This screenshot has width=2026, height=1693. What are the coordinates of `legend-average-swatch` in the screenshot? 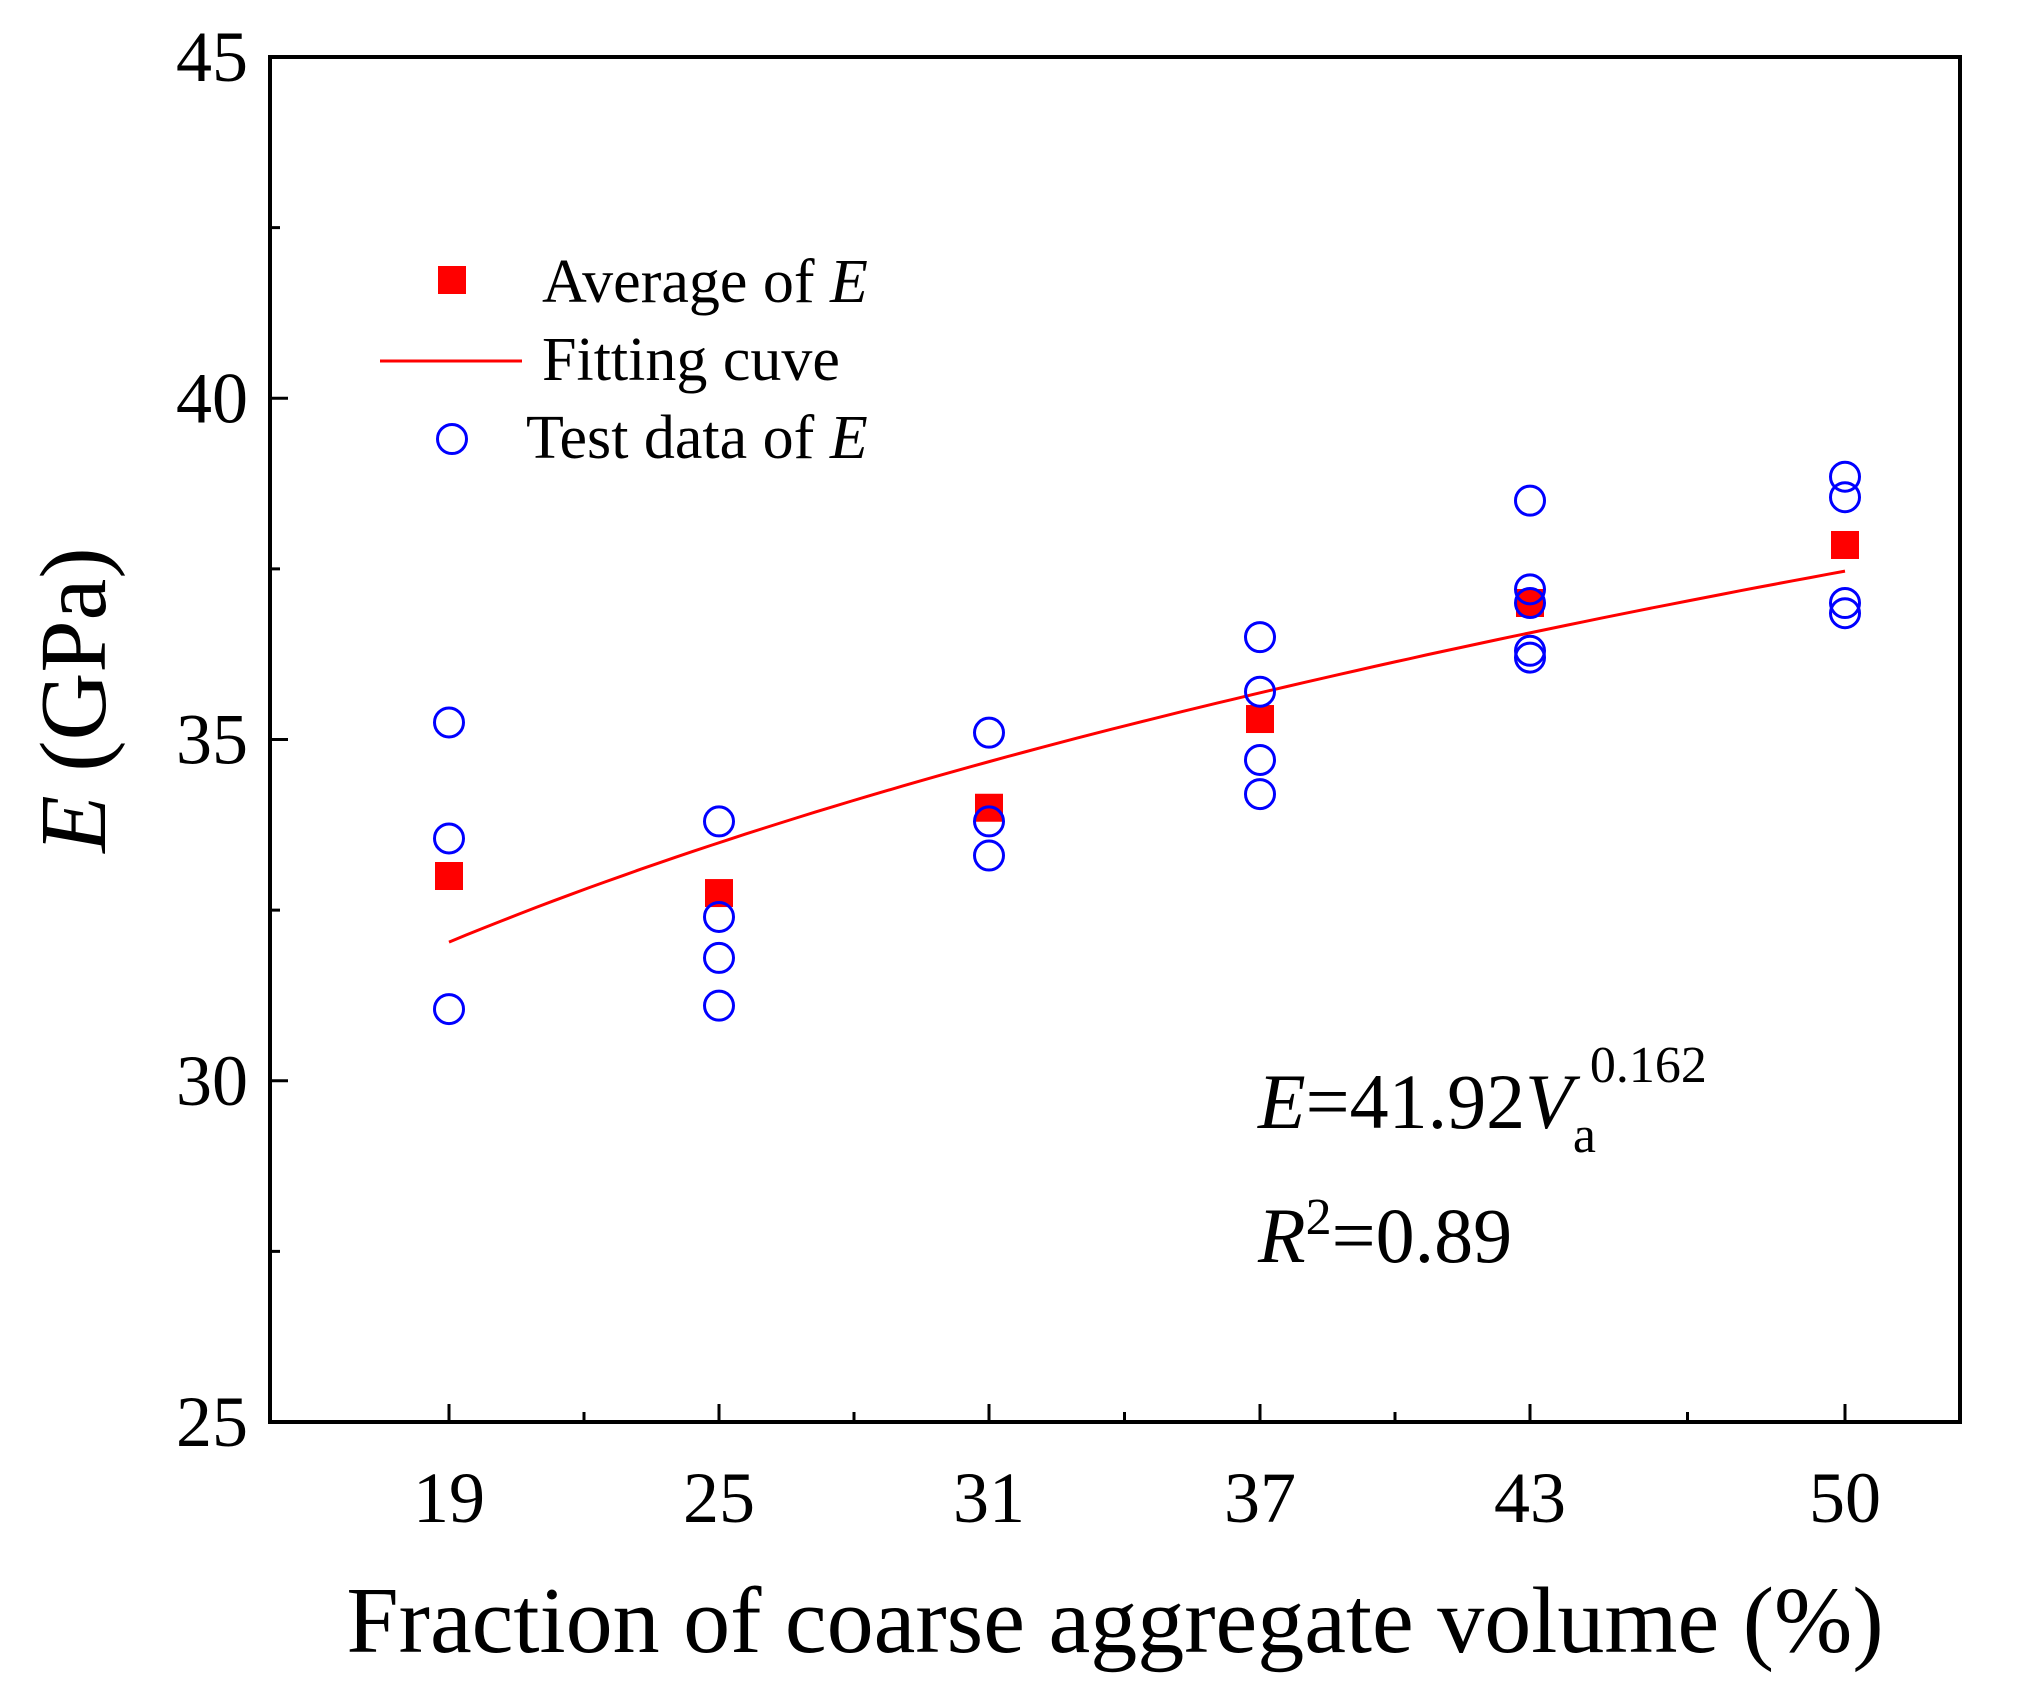 It's located at (452, 280).